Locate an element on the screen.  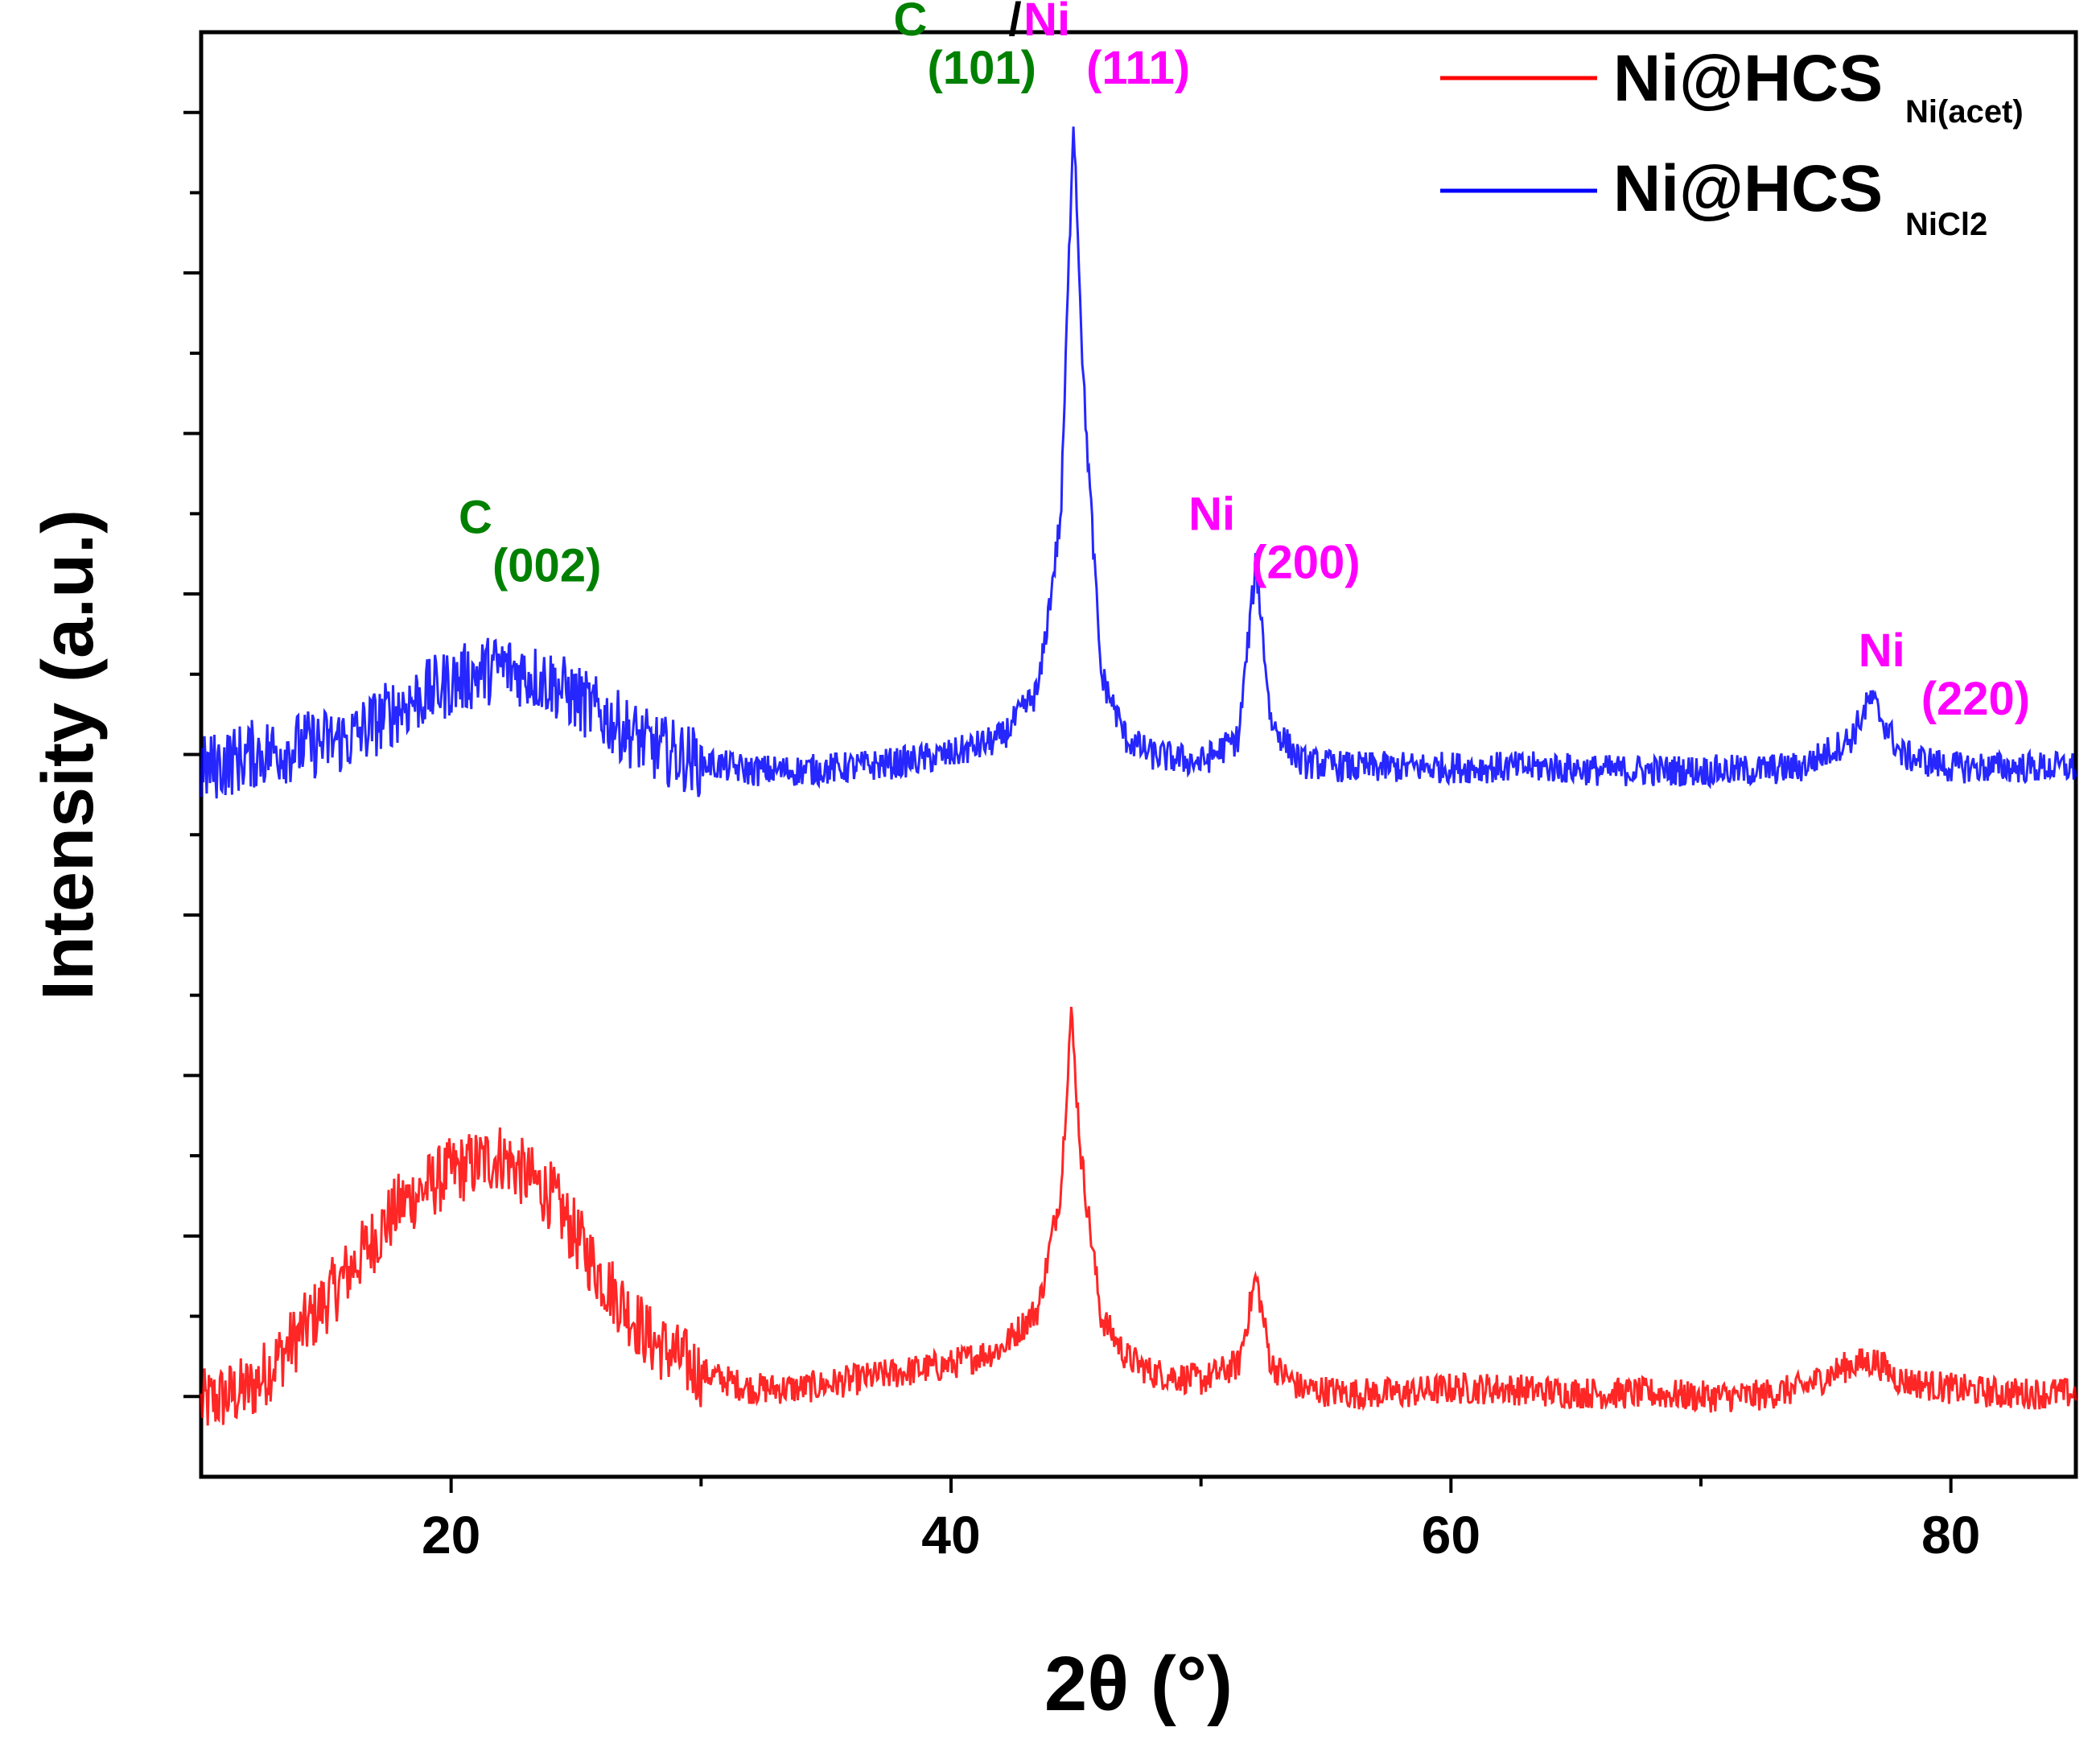
legend-sub-ni-acet: Ni(acet) is located at coordinates (1964, 112).